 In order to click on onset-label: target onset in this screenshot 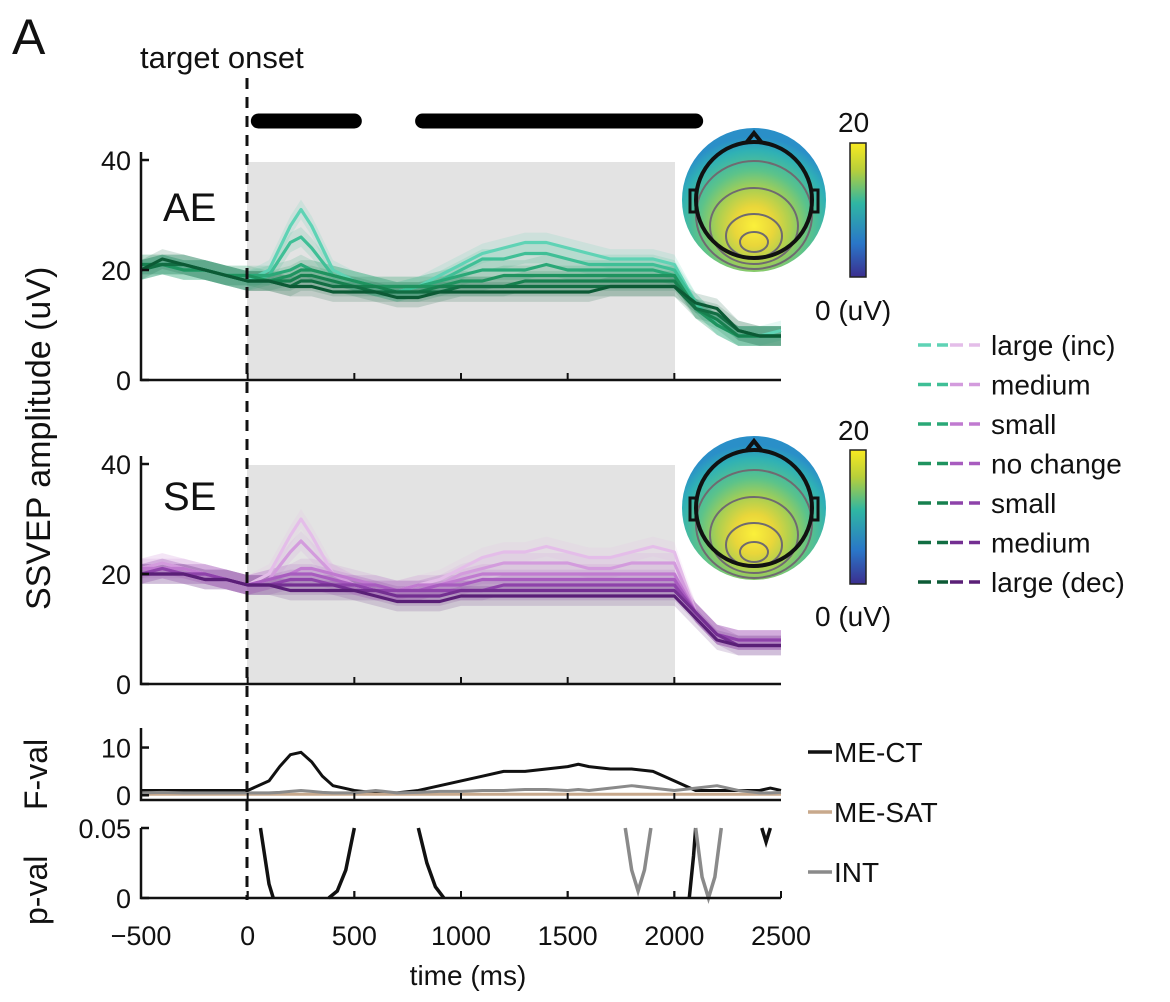, I will do `click(222, 57)`.